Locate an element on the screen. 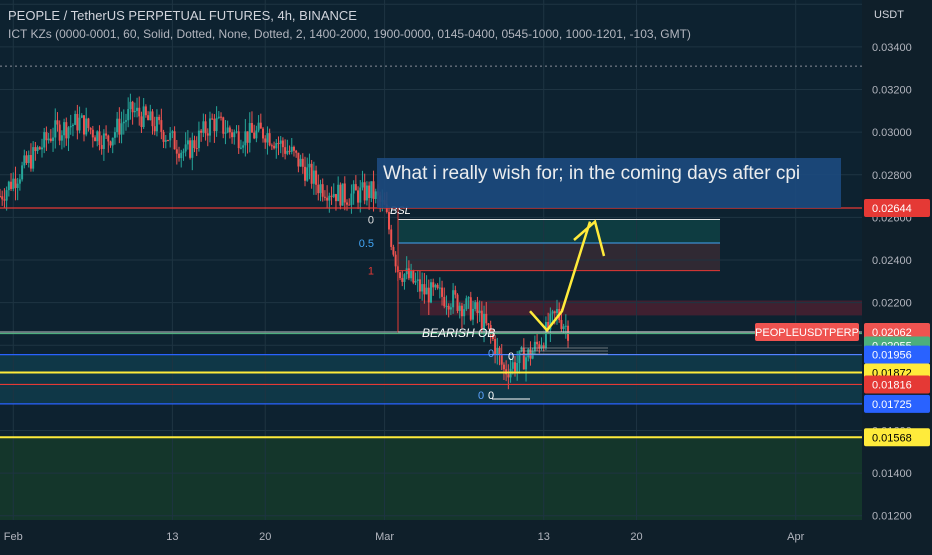 The width and height of the screenshot is (932, 555). price-tick-label: 0.01400 is located at coordinates (892, 474).